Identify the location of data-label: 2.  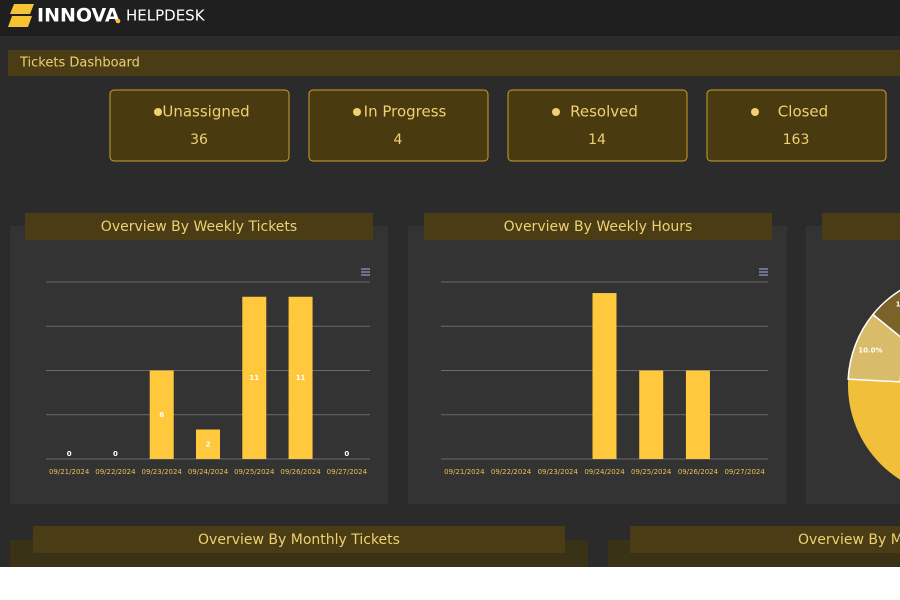
(208, 444).